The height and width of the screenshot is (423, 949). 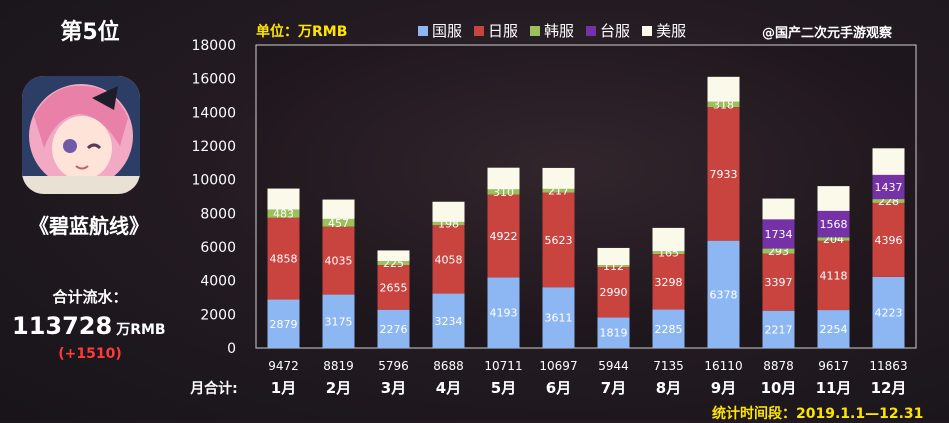 I want to click on data-label-kr: 483, so click(x=283, y=214).